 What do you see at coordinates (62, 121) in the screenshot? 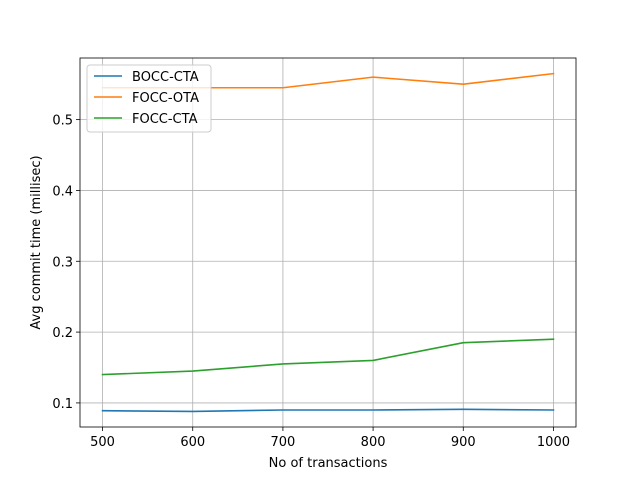
I see `y-tick-label: 0.5` at bounding box center [62, 121].